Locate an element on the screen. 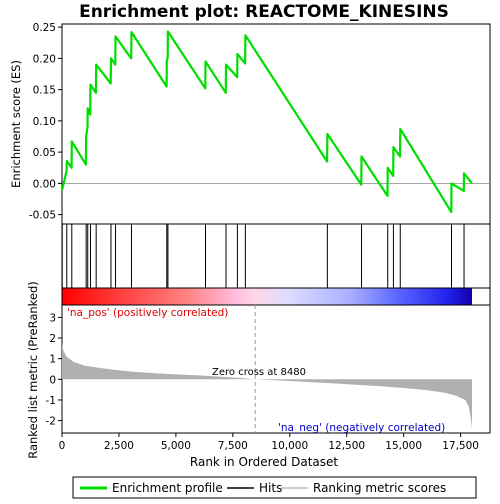 The height and width of the screenshot is (504, 500). es-y-tick-label: 0.20 is located at coordinates (44, 59).